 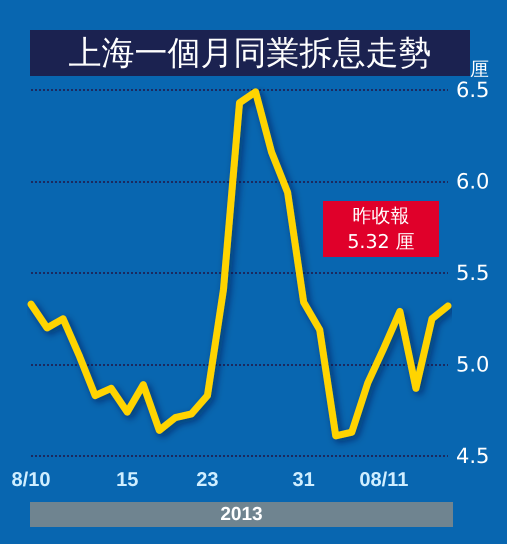 What do you see at coordinates (479, 70) in the screenshot?
I see `y-axis-title: 厘` at bounding box center [479, 70].